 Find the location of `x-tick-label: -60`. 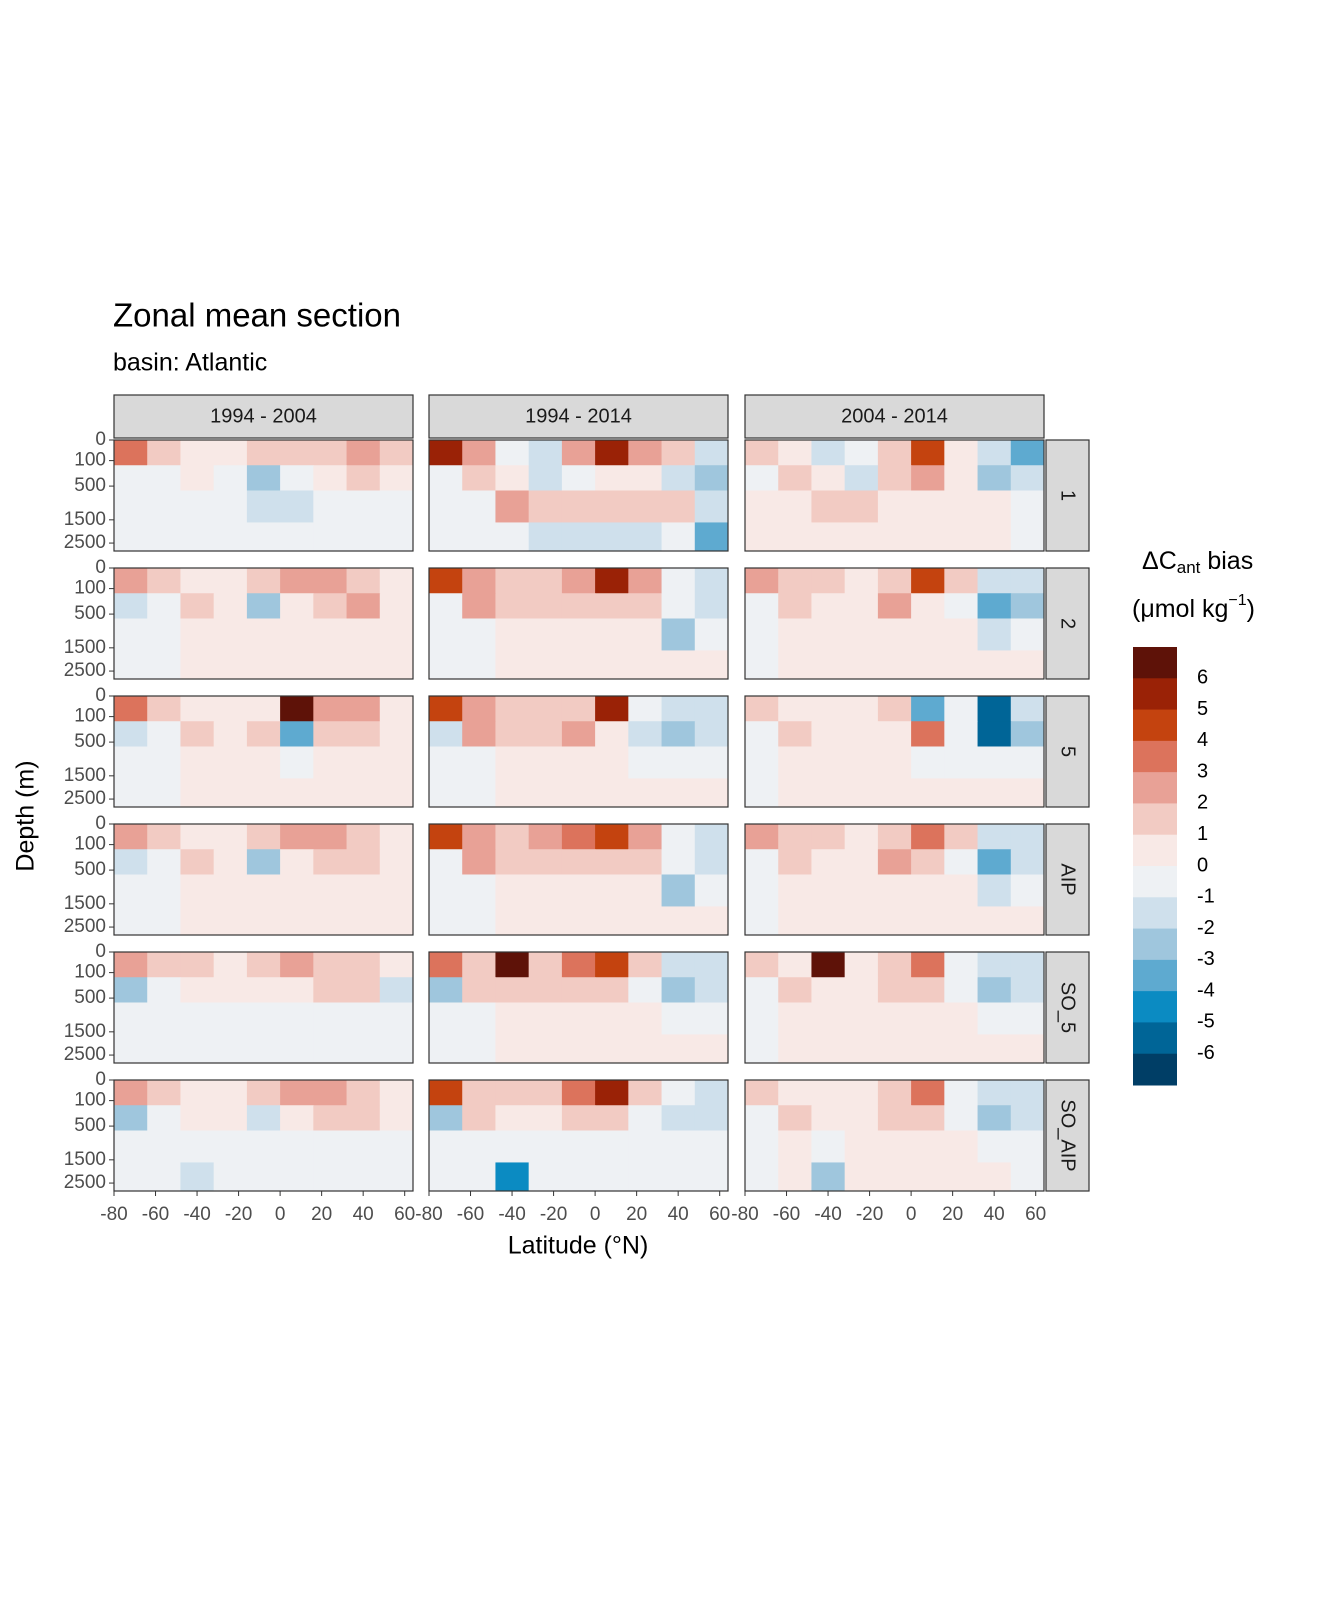

x-tick-label: -60 is located at coordinates (155, 1214).